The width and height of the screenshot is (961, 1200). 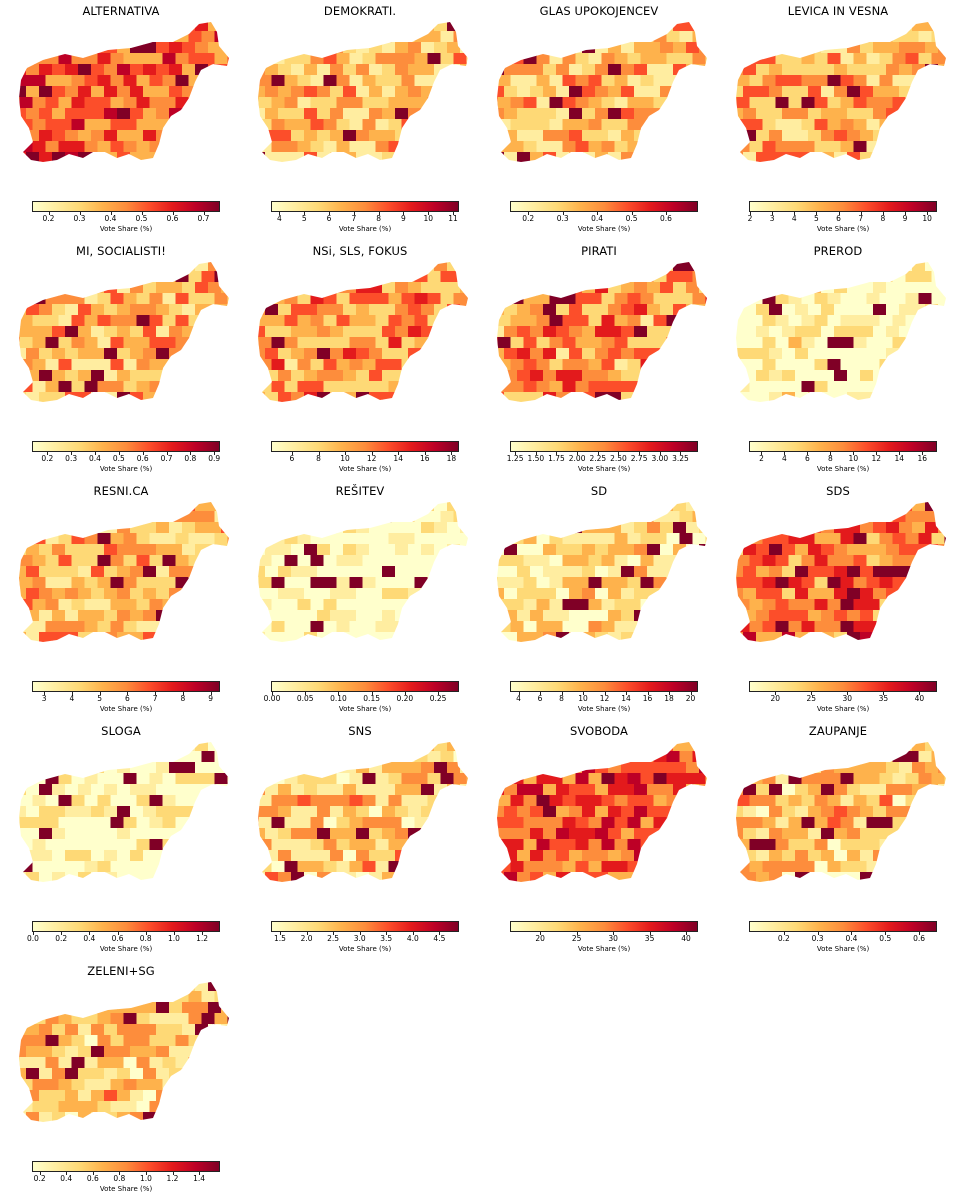 I want to click on slovenia-map, so click(x=127, y=336).